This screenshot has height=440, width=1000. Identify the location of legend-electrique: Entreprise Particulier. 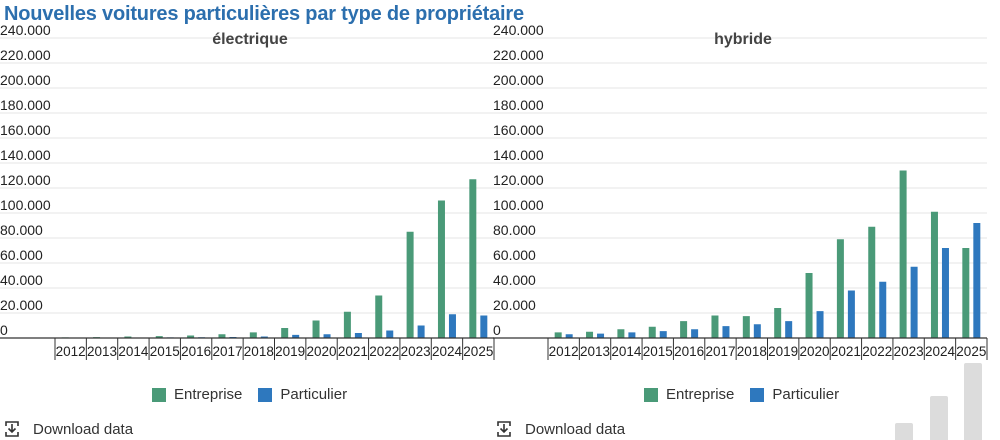
(257, 394).